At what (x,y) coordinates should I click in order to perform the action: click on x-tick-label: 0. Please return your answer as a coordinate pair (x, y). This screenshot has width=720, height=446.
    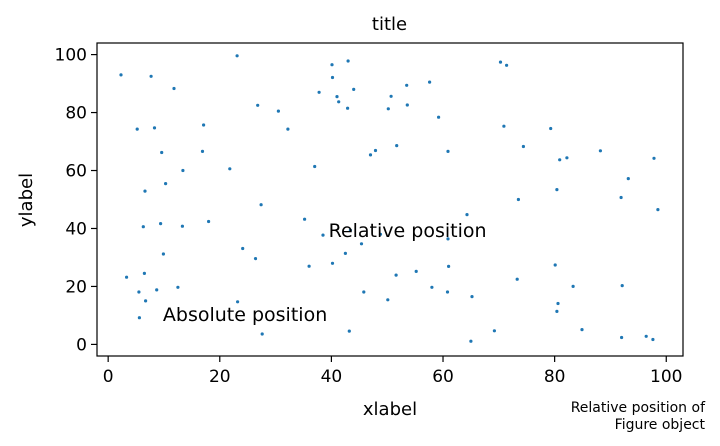
    Looking at the image, I should click on (108, 377).